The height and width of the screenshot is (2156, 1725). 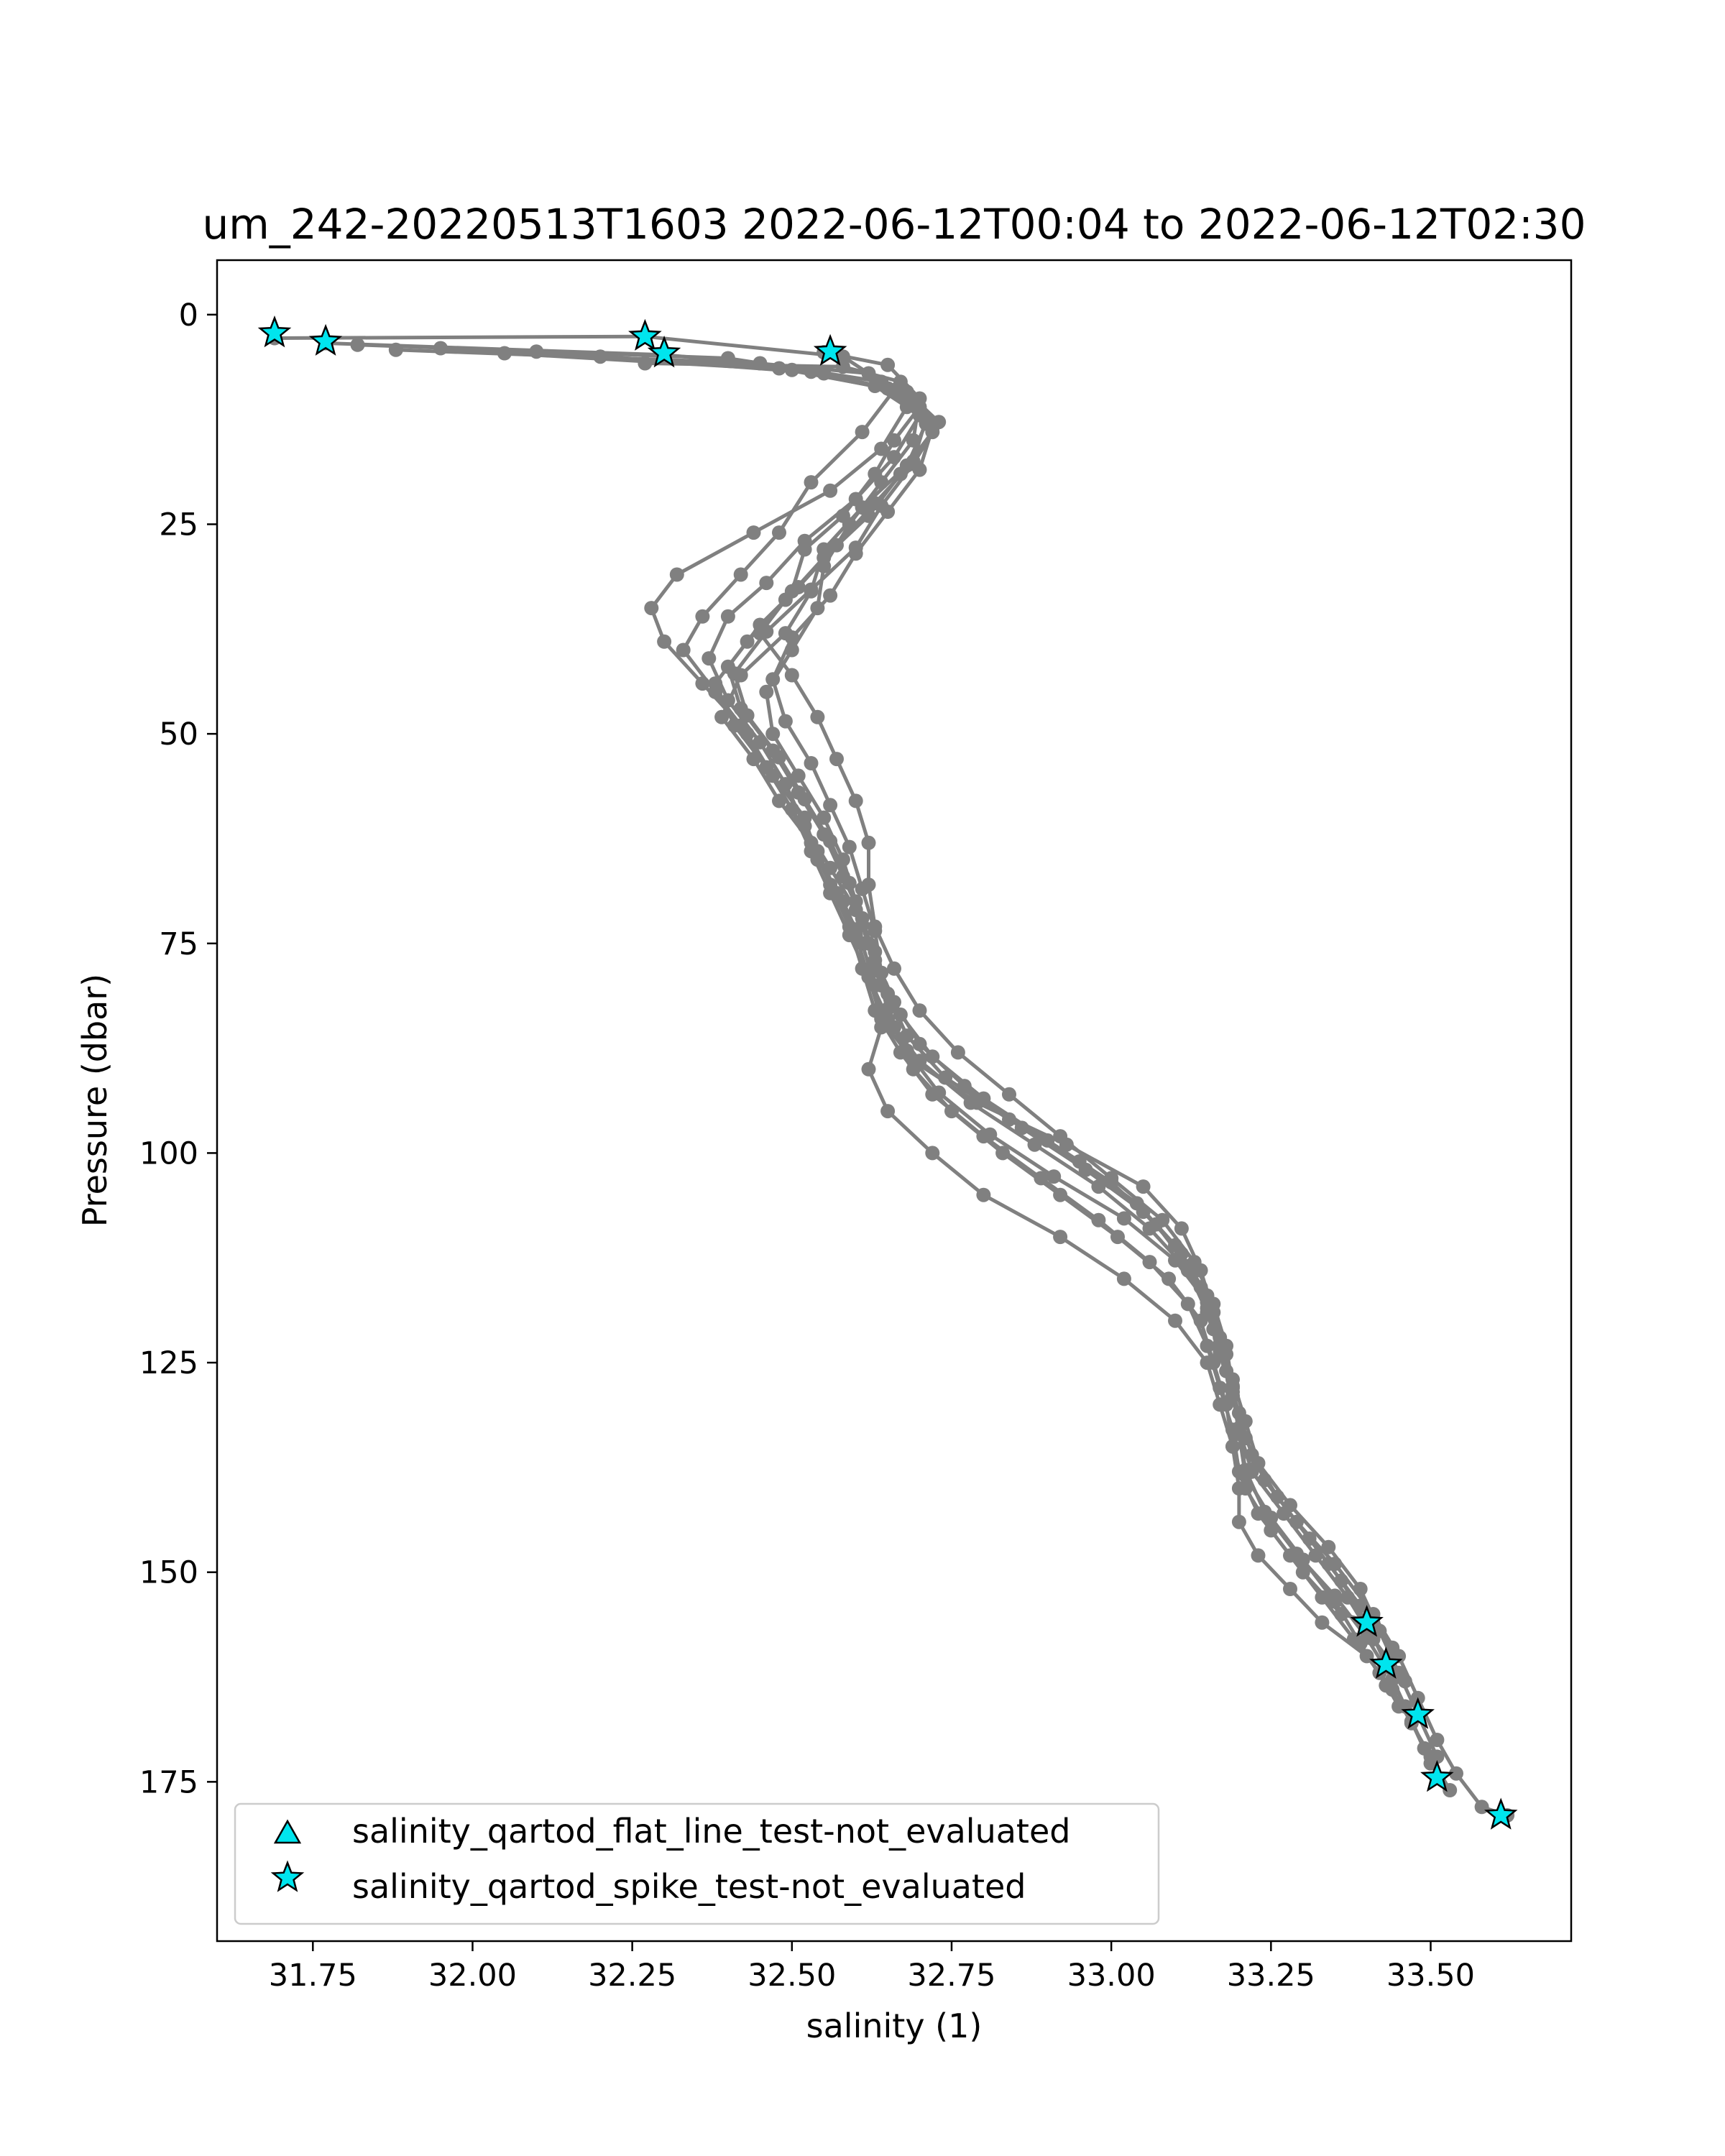 I want to click on x-axis-label: salinity (1), so click(x=894, y=2026).